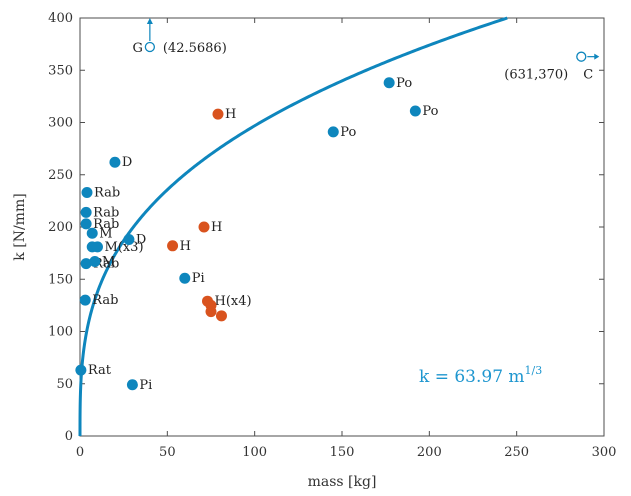 This screenshot has height=496, width=631. Describe the element at coordinates (64, 384) in the screenshot. I see `y-tick-label: 50` at that location.